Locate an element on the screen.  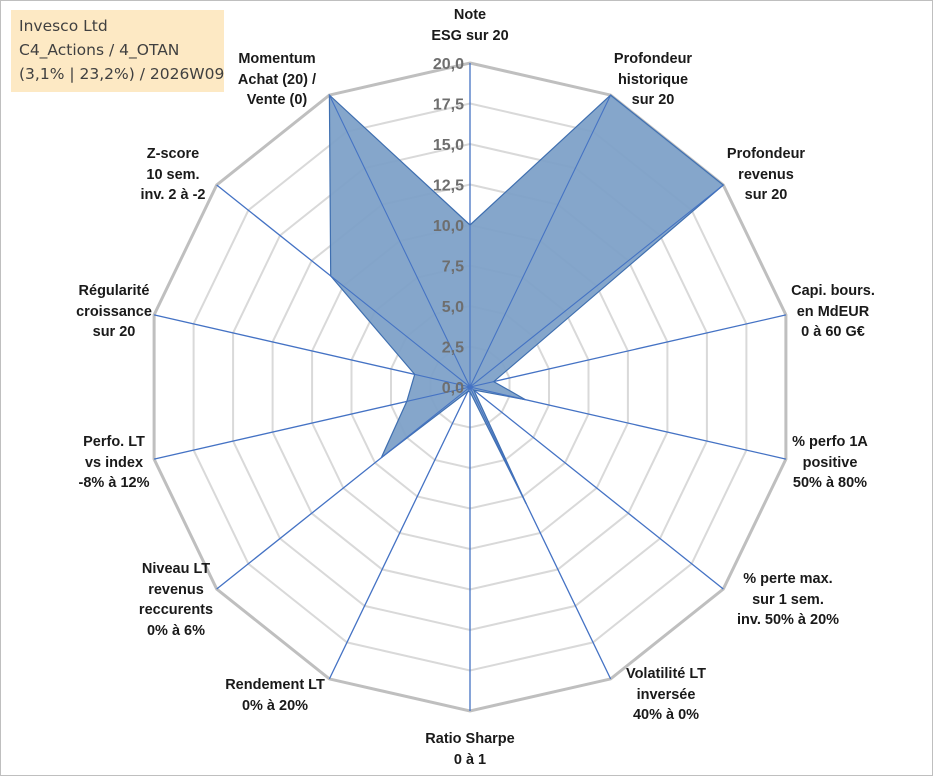
axis-label-rendement: Rendement LT 0% à 20% is located at coordinates (275, 695).